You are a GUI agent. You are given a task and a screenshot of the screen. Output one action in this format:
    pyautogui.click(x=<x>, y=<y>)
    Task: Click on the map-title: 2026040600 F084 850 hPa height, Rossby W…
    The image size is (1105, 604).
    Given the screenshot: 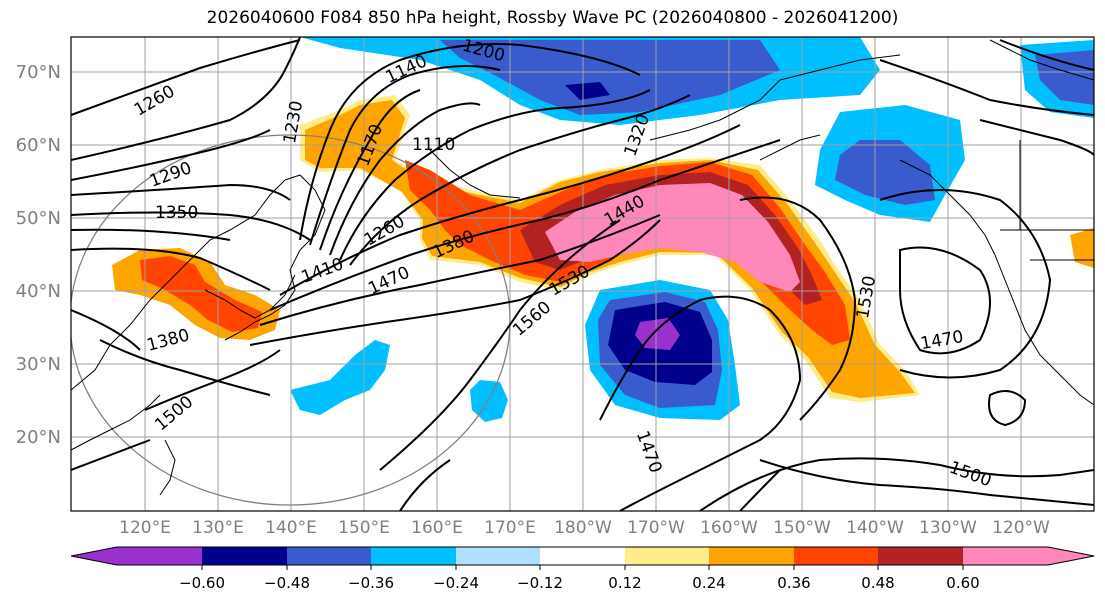 What is the action you would take?
    pyautogui.click(x=552, y=18)
    